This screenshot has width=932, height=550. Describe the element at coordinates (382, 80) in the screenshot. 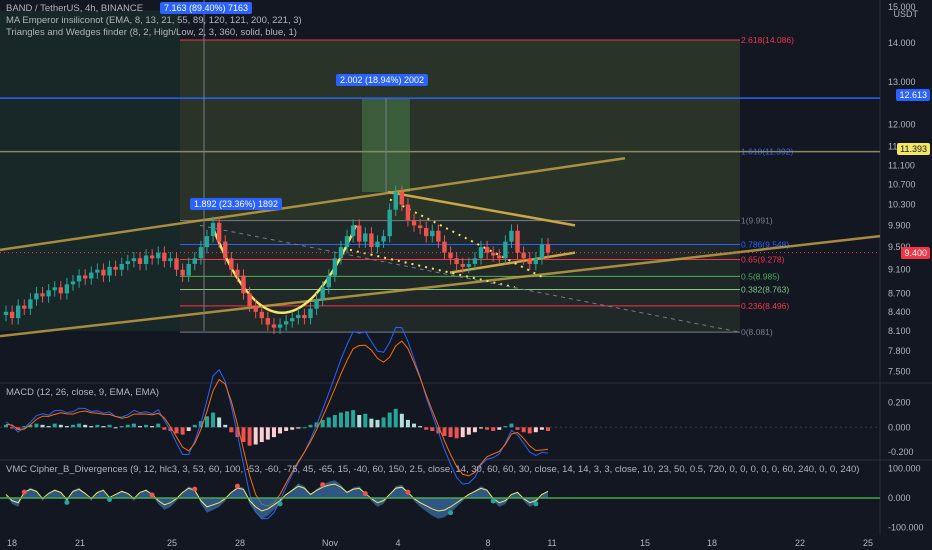

I see `measure-callout-middle: 2.002 (18.94%) 2002` at that location.